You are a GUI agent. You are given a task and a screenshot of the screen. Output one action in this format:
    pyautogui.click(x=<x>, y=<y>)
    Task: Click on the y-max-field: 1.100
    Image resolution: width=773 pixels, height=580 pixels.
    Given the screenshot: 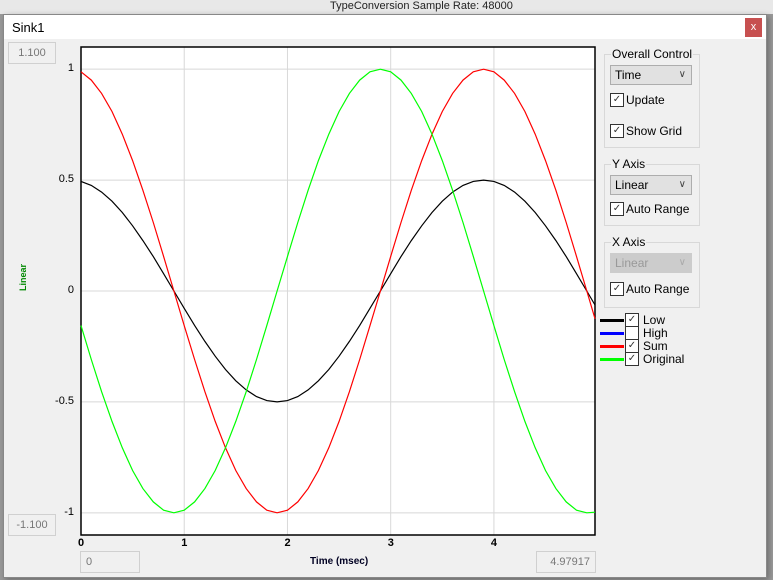 What is the action you would take?
    pyautogui.click(x=32, y=53)
    